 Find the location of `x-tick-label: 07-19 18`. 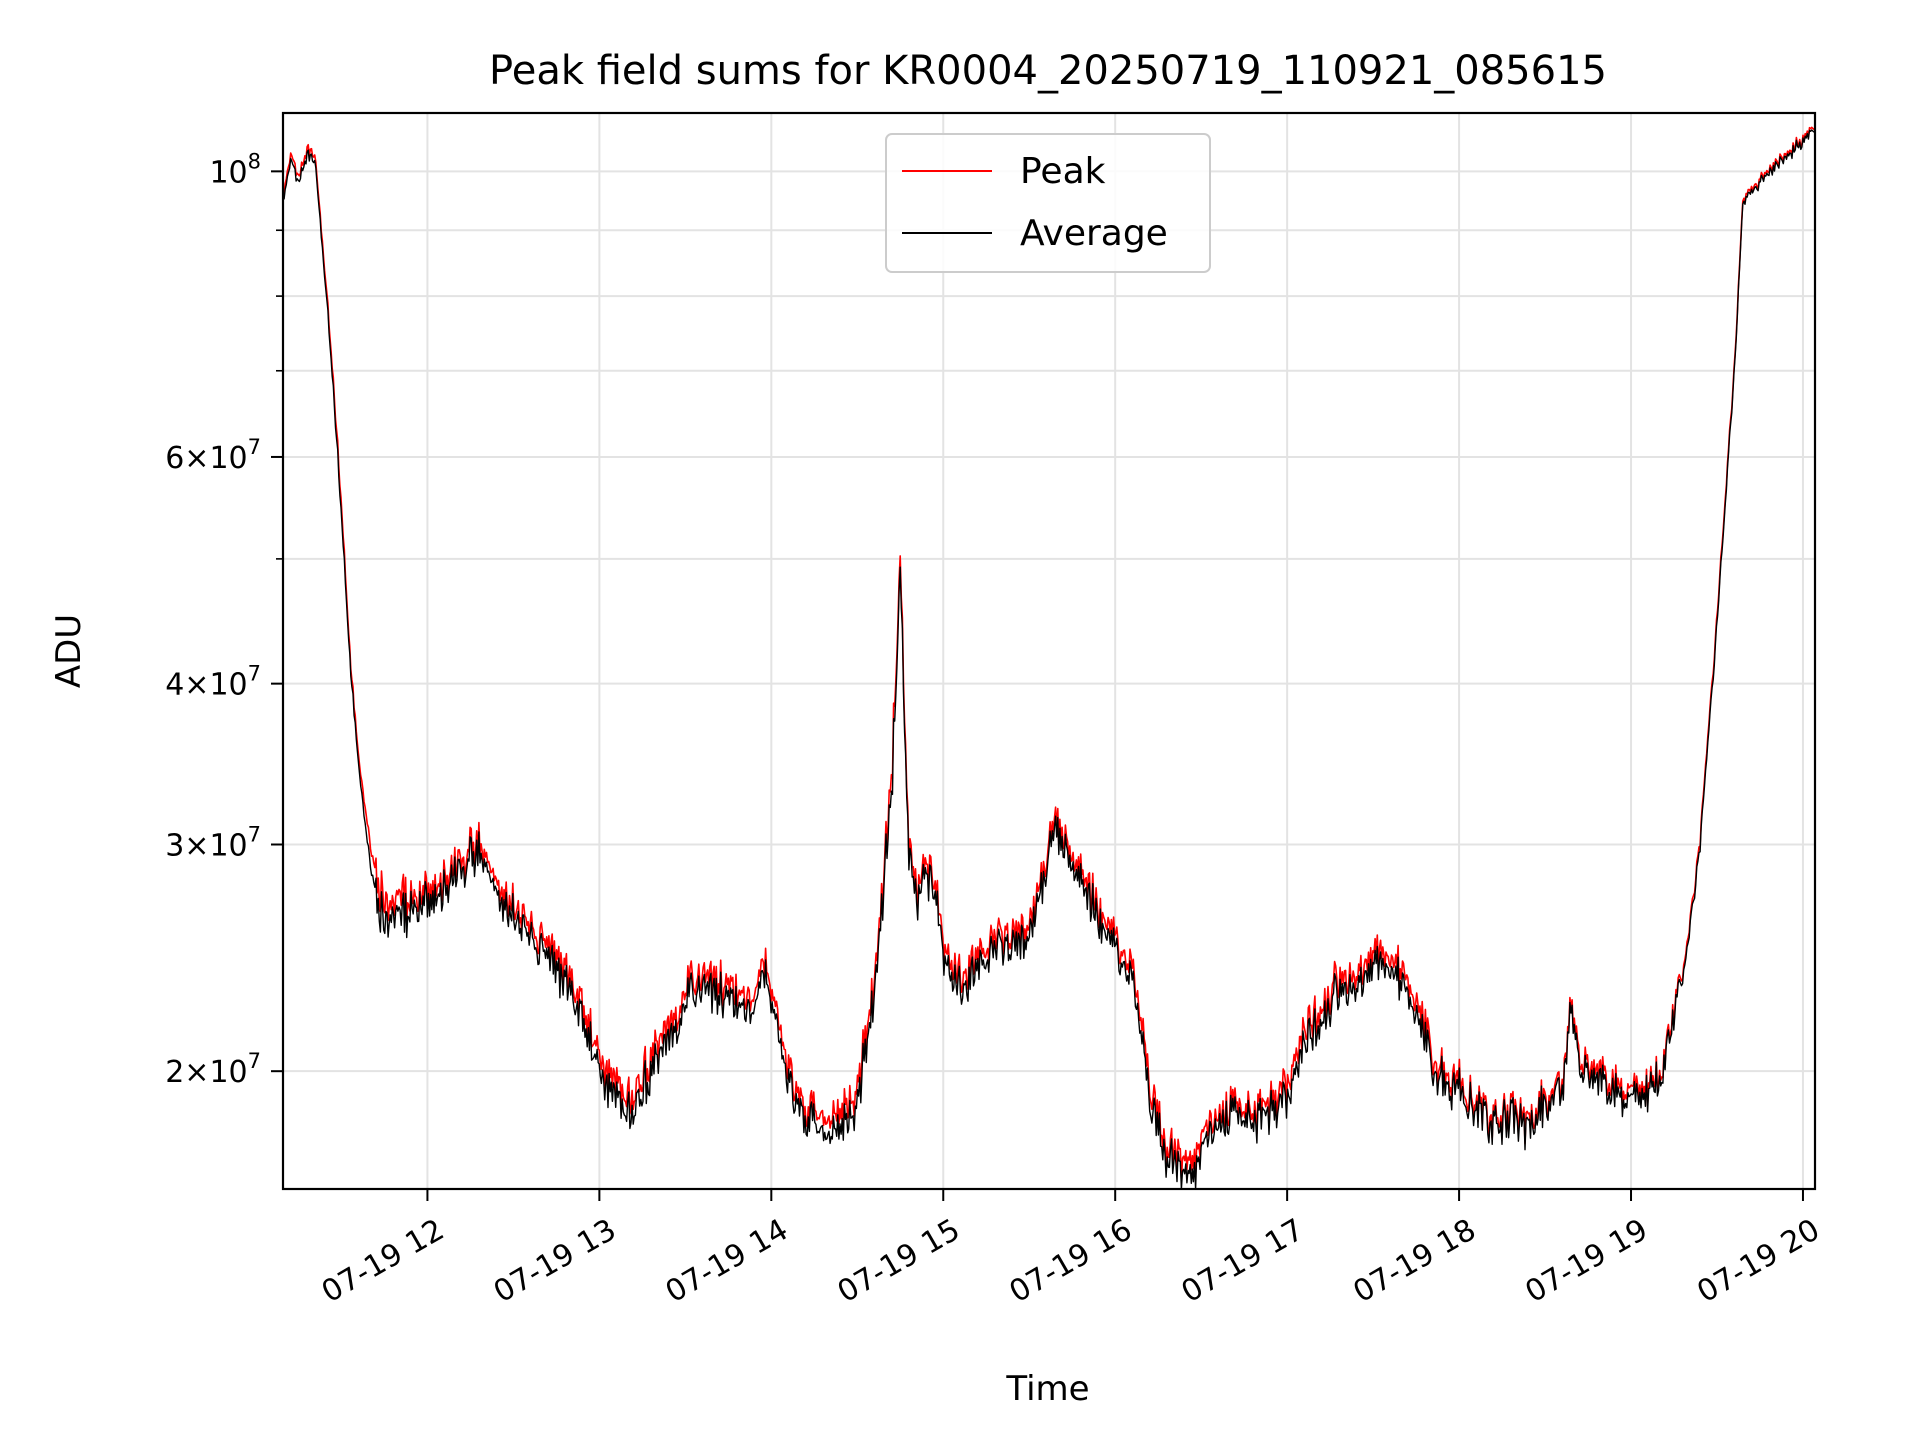

x-tick-label: 07-19 18 is located at coordinates (1415, 1261).